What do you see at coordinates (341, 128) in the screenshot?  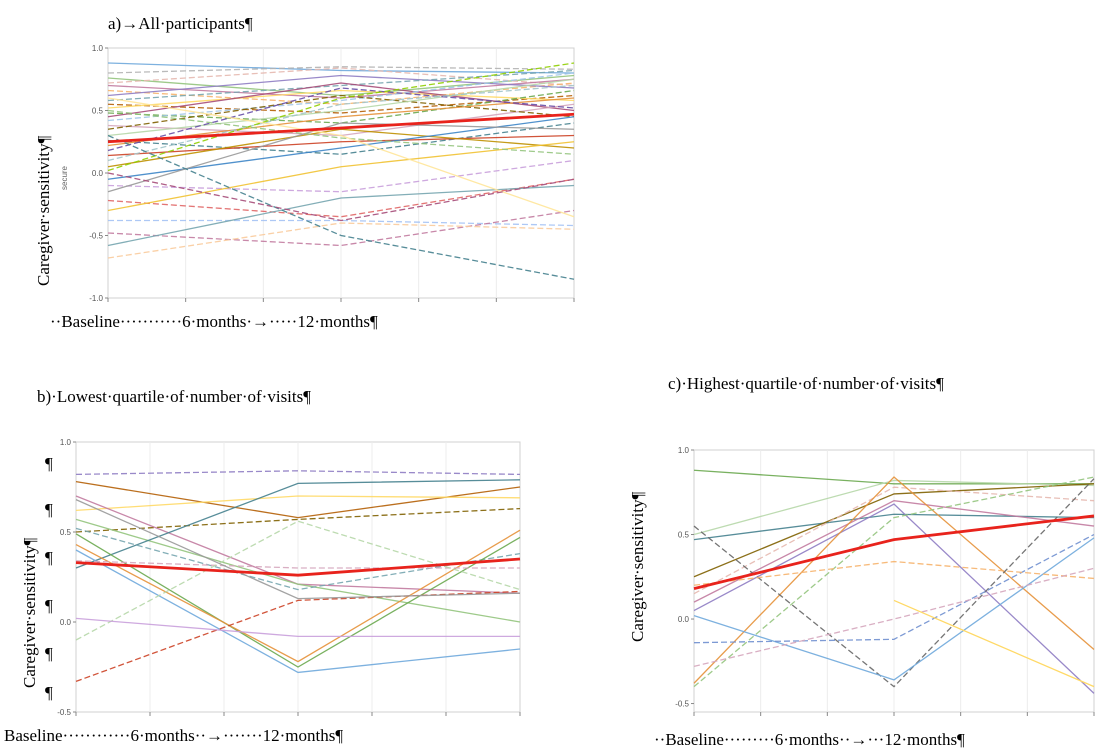 I see `panel-a-mean-line` at bounding box center [341, 128].